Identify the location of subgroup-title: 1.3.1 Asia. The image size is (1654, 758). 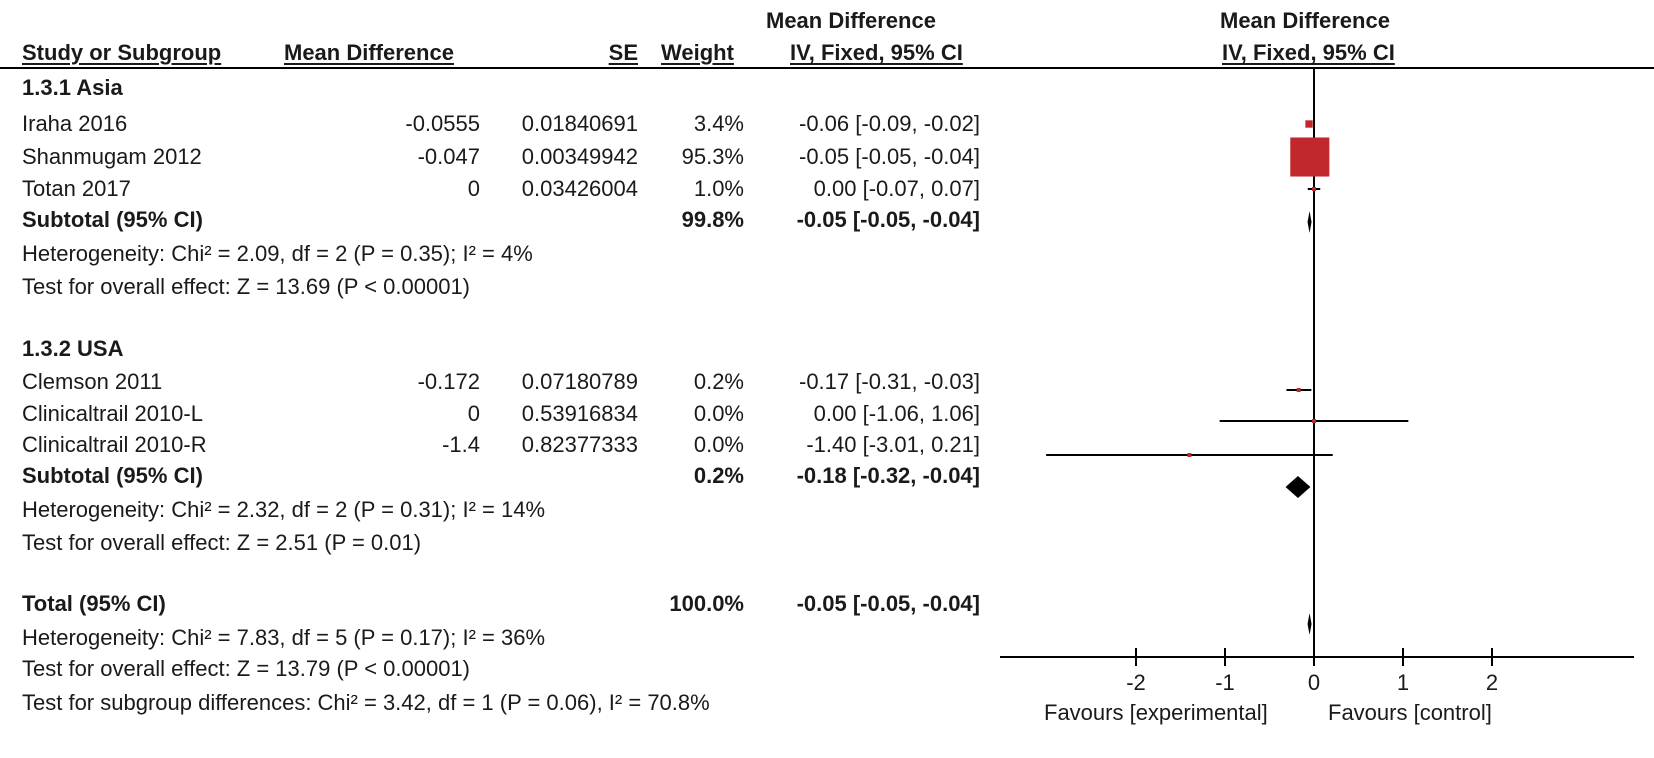
(72, 87).